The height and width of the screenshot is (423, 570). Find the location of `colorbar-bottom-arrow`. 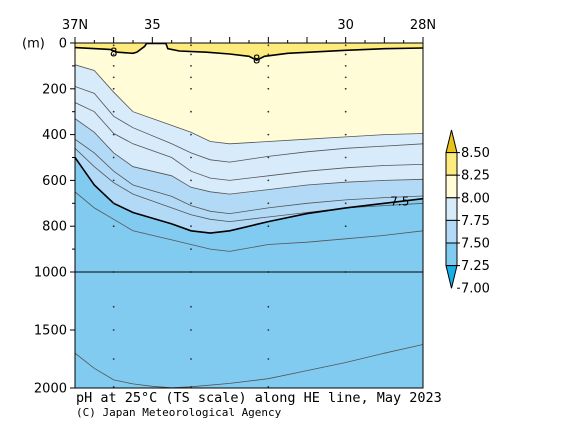

colorbar-bottom-arrow is located at coordinates (451, 277).